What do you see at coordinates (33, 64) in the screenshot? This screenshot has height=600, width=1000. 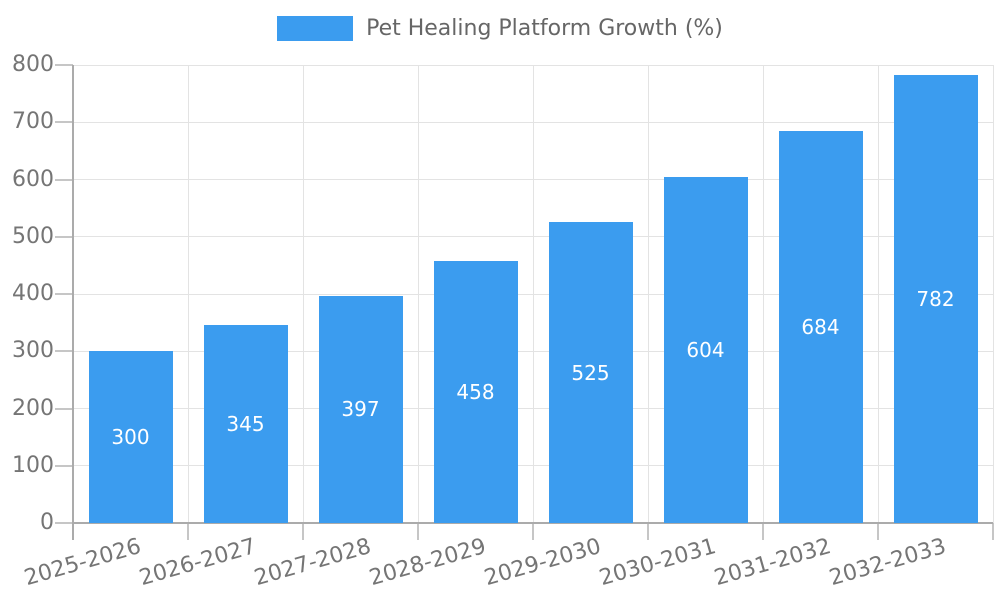 I see `y-axis-label: 800` at bounding box center [33, 64].